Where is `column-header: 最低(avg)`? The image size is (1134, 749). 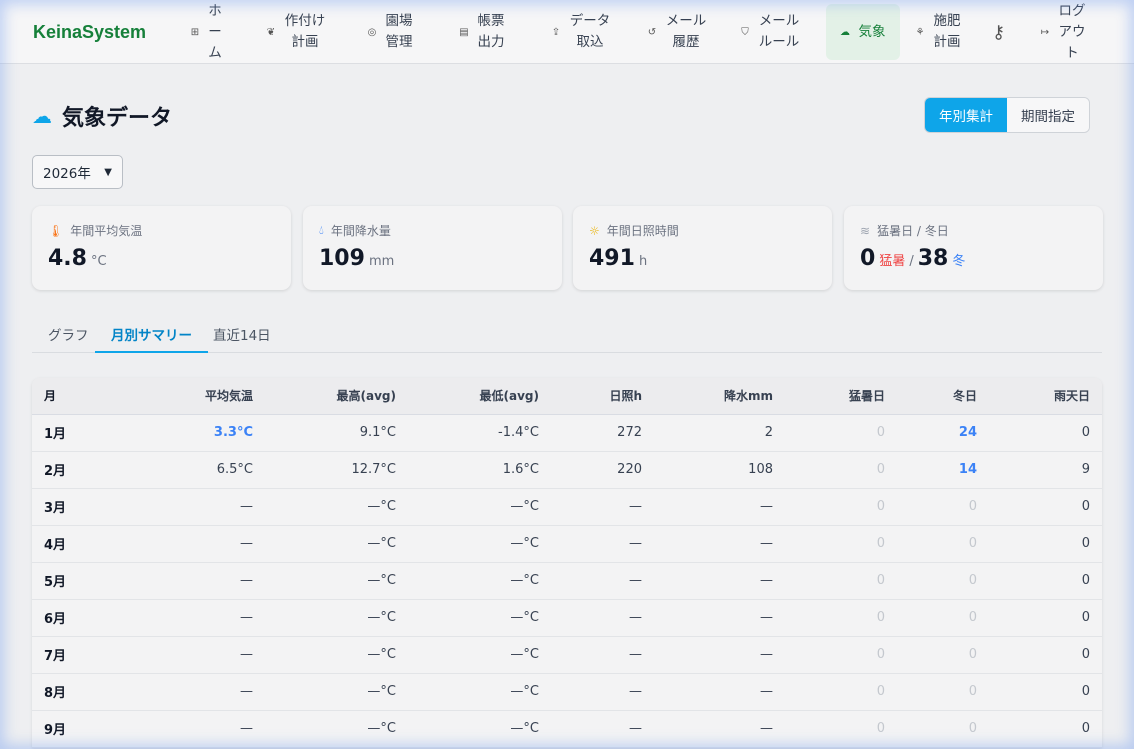
column-header: 最低(avg) is located at coordinates (467, 396).